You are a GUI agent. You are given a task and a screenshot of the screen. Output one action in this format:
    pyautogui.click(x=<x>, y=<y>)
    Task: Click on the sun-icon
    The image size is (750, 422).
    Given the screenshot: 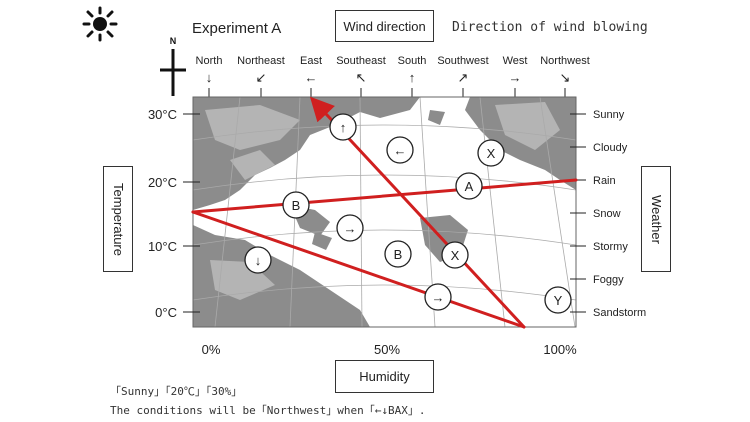 What is the action you would take?
    pyautogui.click(x=100, y=24)
    